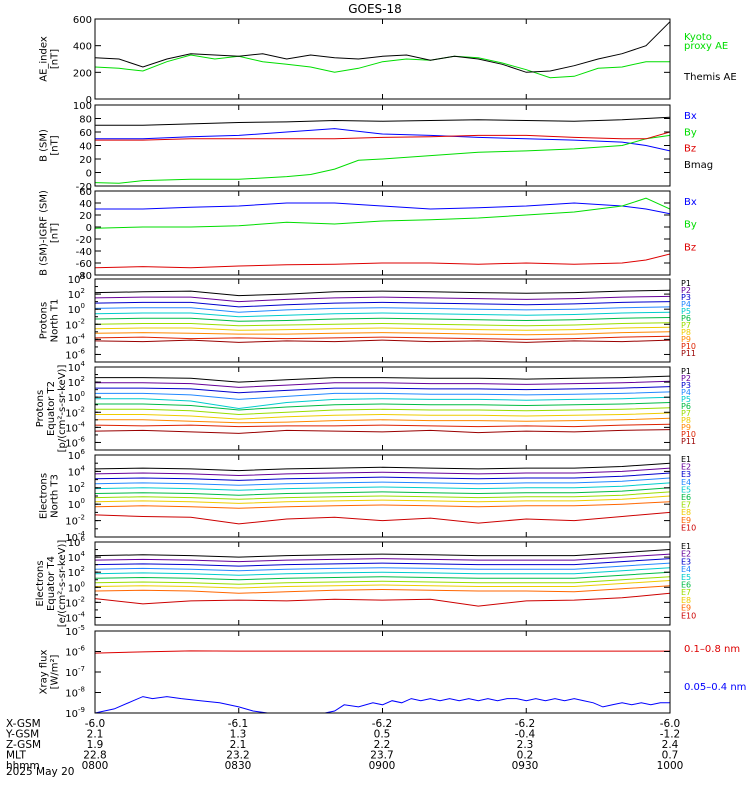 Image resolution: width=750 pixels, height=800 pixels. Describe the element at coordinates (688, 615) in the screenshot. I see `legend-entry: E10` at that location.